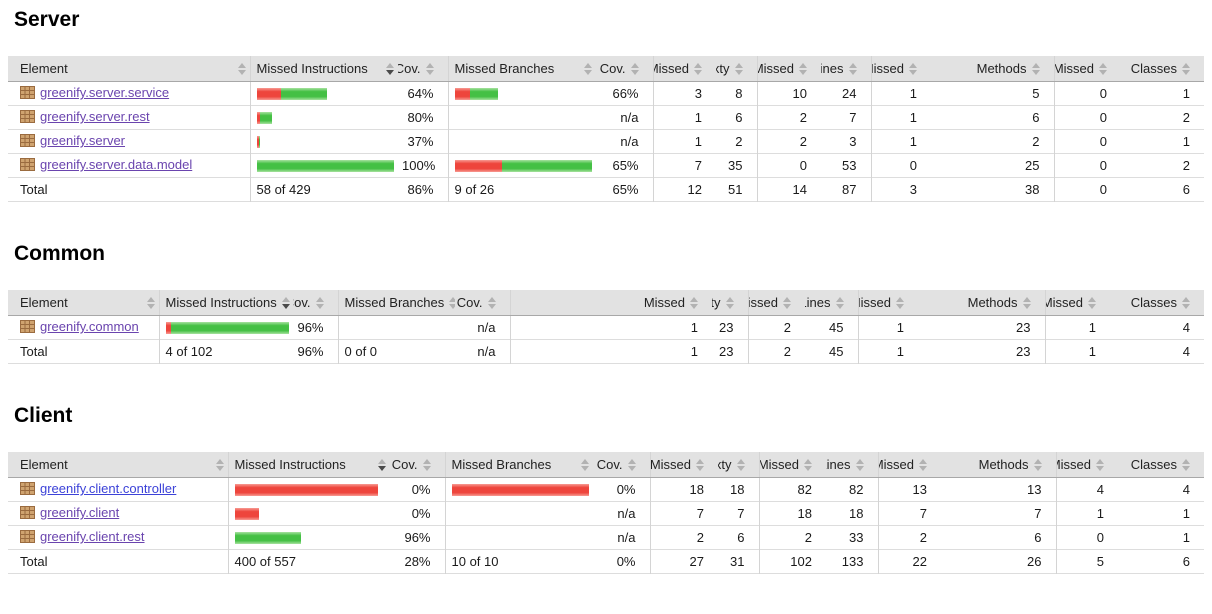  Describe the element at coordinates (80, 512) in the screenshot. I see `package-link: greenify.client` at that location.